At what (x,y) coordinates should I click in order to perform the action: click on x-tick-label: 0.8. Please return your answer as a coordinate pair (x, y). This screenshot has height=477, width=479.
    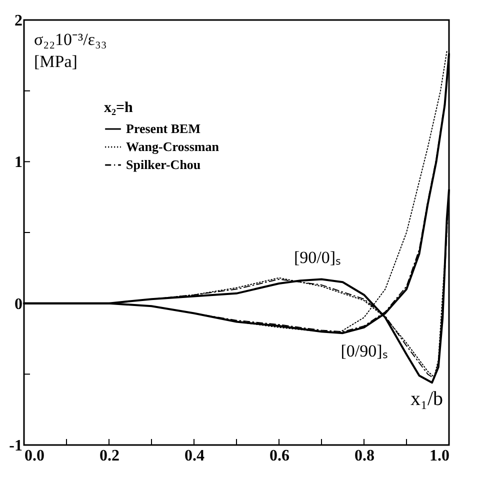
    Looking at the image, I should click on (364, 456).